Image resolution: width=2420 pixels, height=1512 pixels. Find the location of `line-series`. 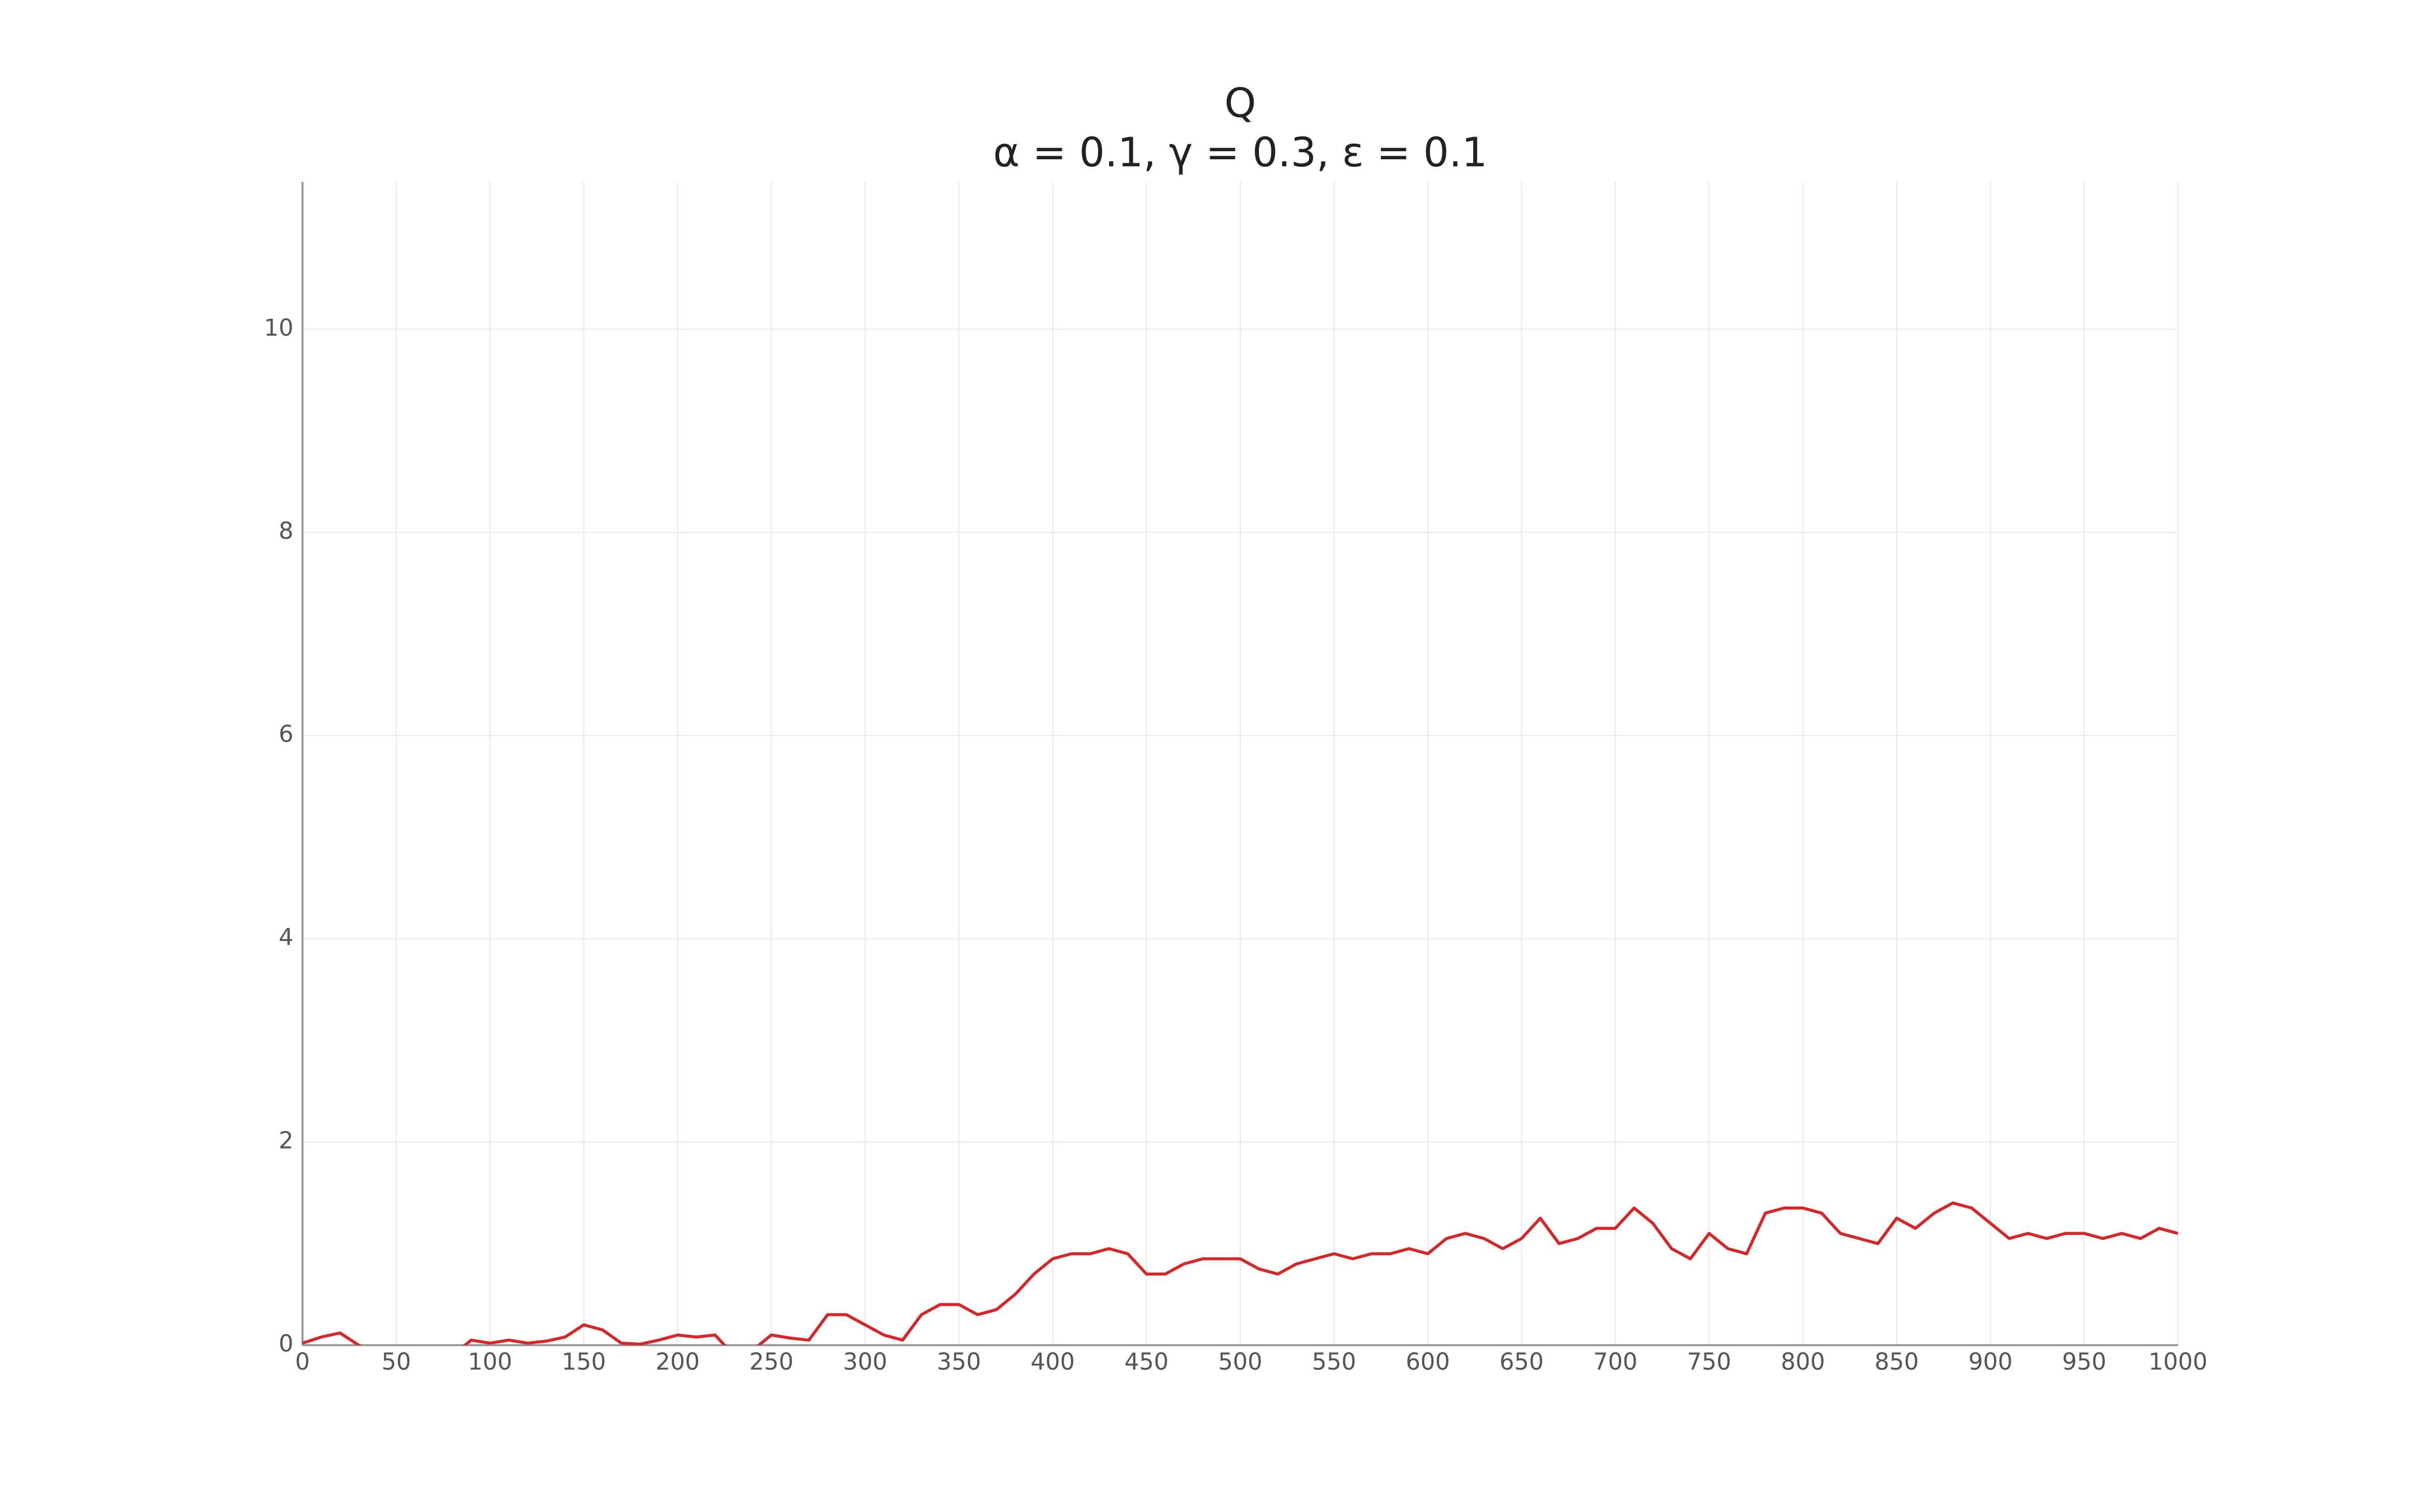

line-series is located at coordinates (1240, 1273).